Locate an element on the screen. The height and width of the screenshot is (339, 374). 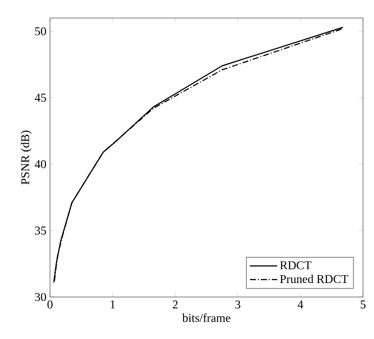
legend-label: Pruned RDCT is located at coordinates (314, 279).